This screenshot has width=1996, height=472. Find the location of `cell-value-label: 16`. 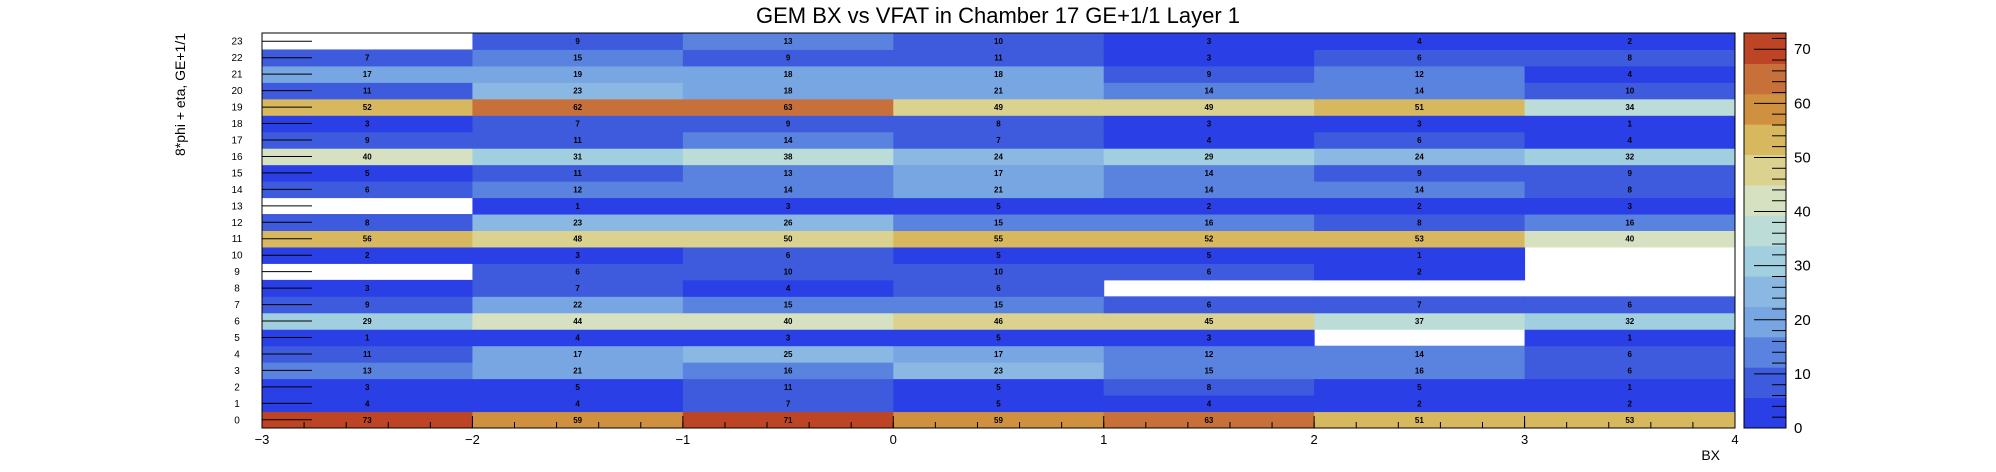

cell-value-label: 16 is located at coordinates (1208, 222).